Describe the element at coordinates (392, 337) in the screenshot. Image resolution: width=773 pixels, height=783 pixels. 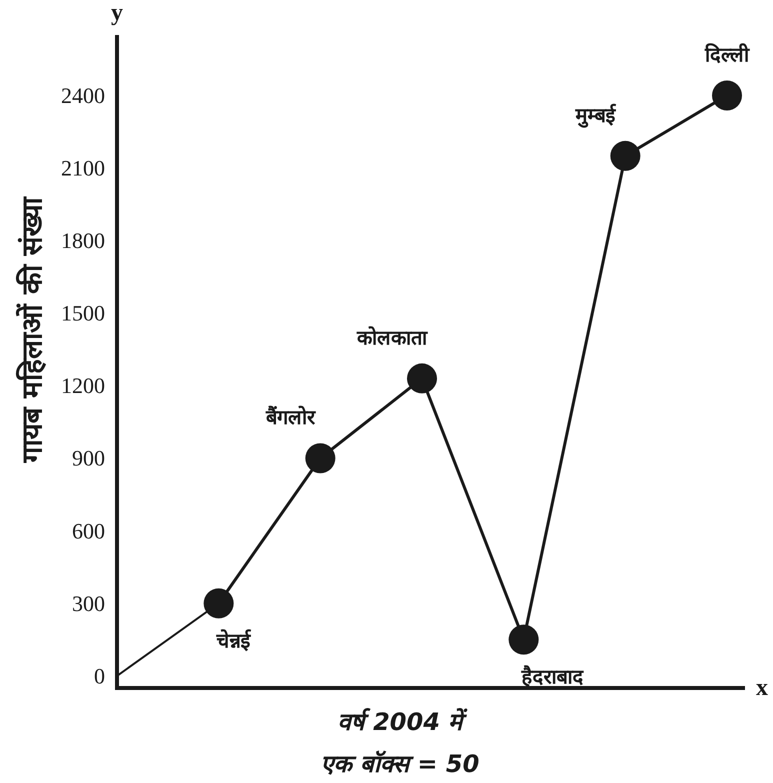
I see `x-tick-label: कोलकाता` at that location.